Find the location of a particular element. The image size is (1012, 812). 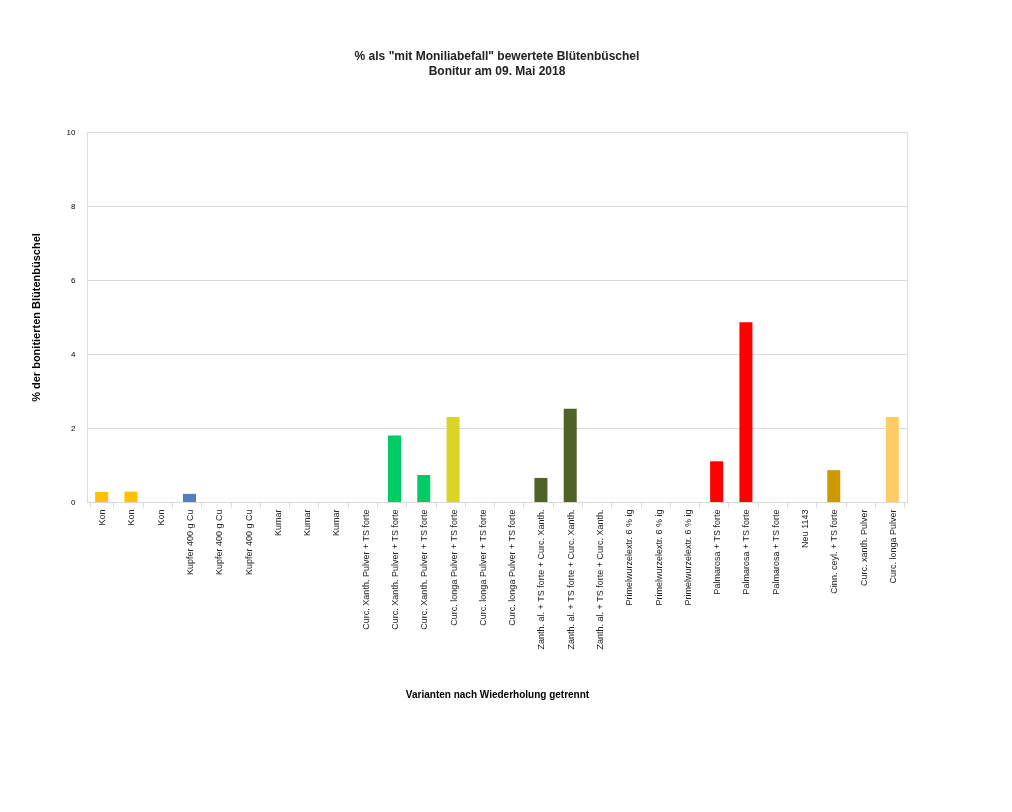

y-axis-title: % der bonitierten Blütenbüschel is located at coordinates (35, 317).